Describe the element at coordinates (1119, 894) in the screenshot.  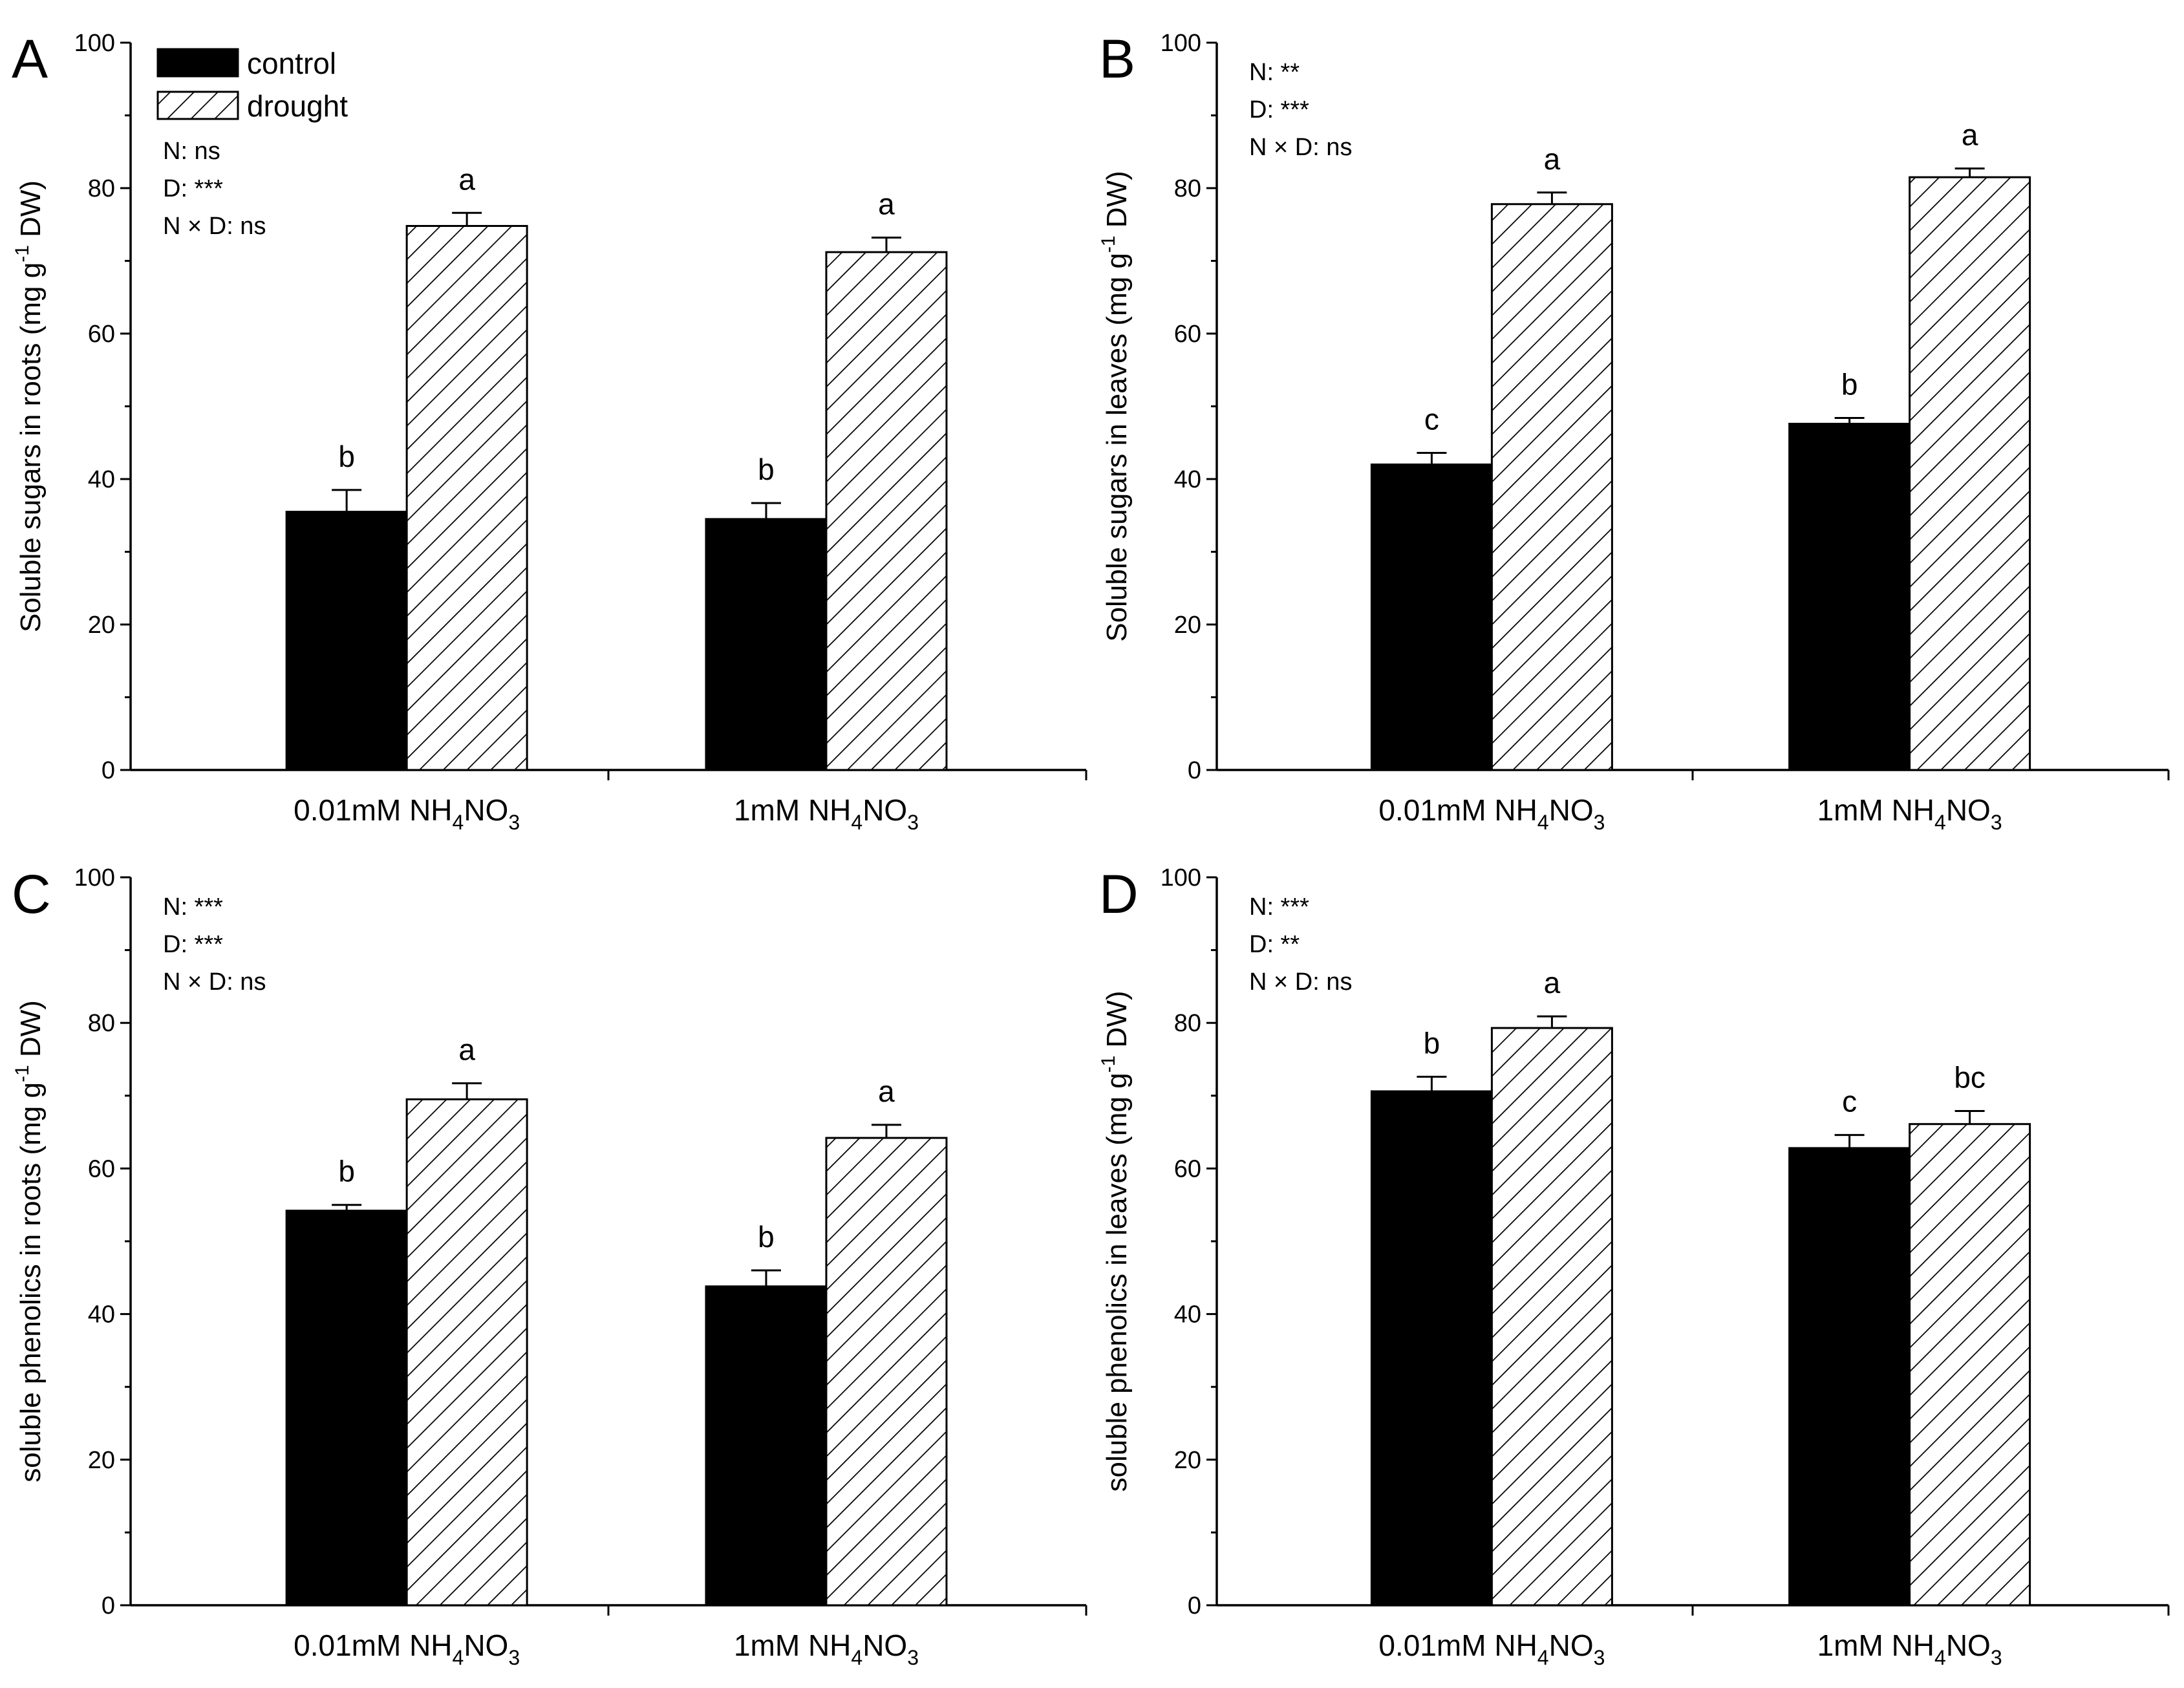
I see `panel-letter: D` at that location.